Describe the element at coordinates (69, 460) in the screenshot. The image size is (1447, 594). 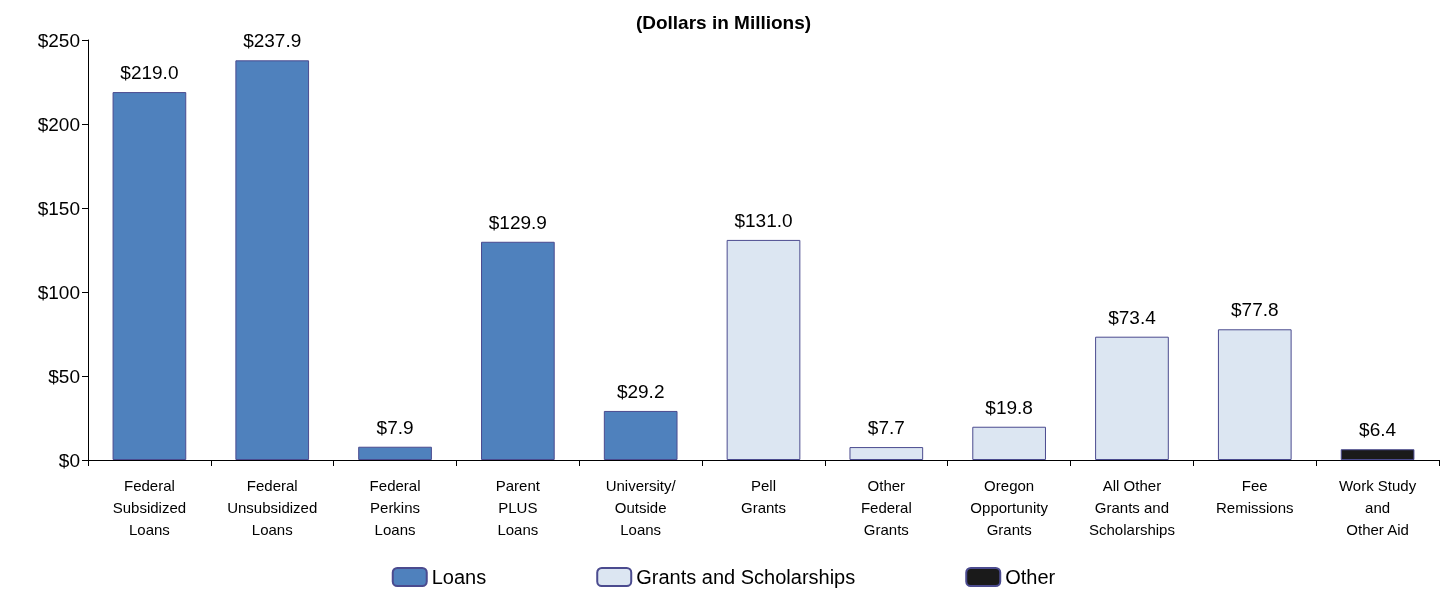
I see `y-tick-label: $0` at that location.